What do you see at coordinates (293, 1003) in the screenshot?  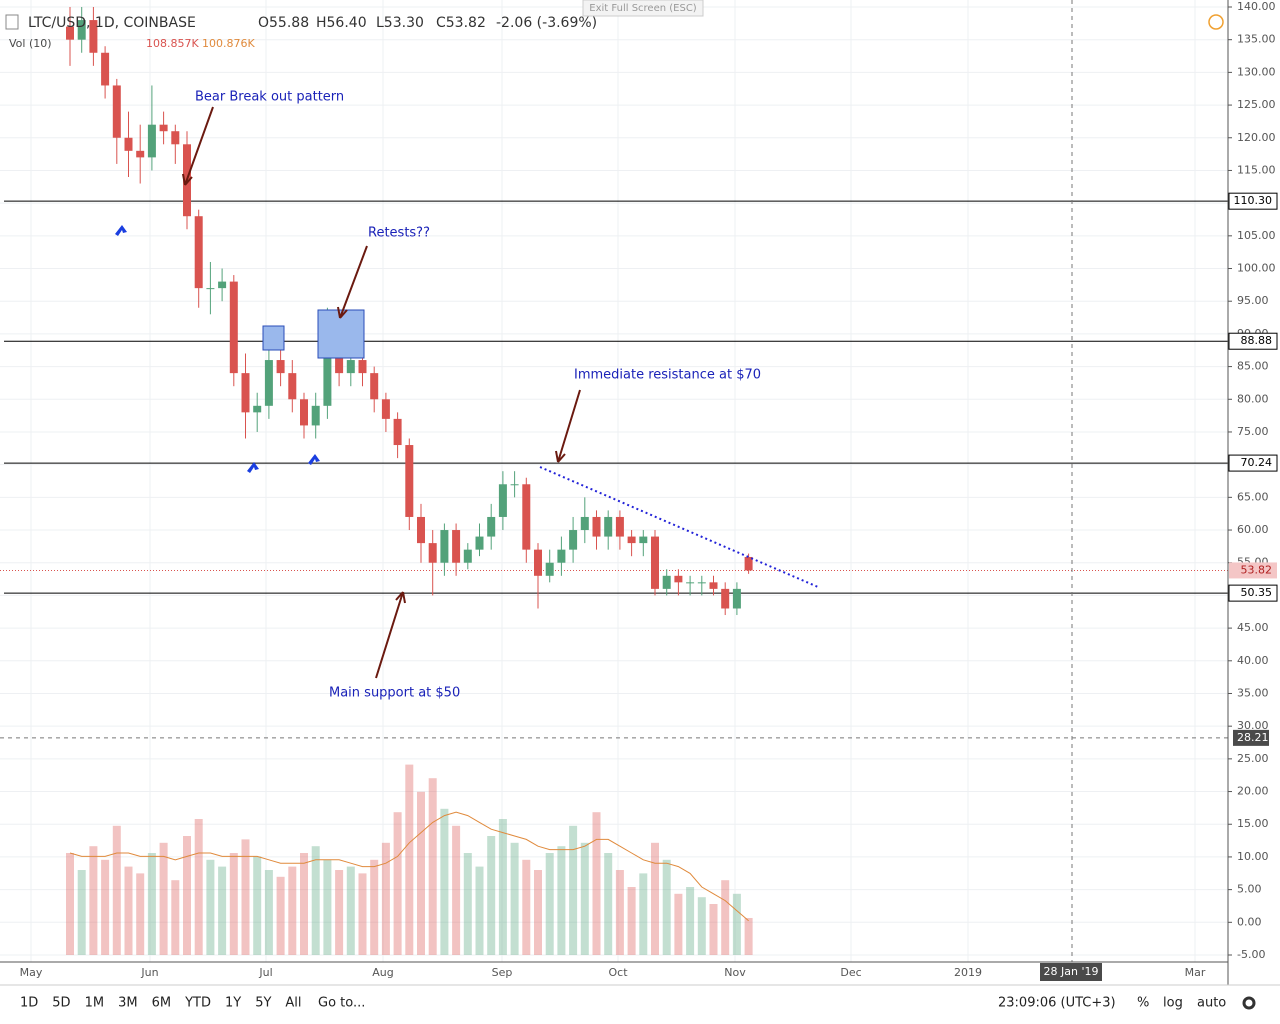 I see `period-button: All` at bounding box center [293, 1003].